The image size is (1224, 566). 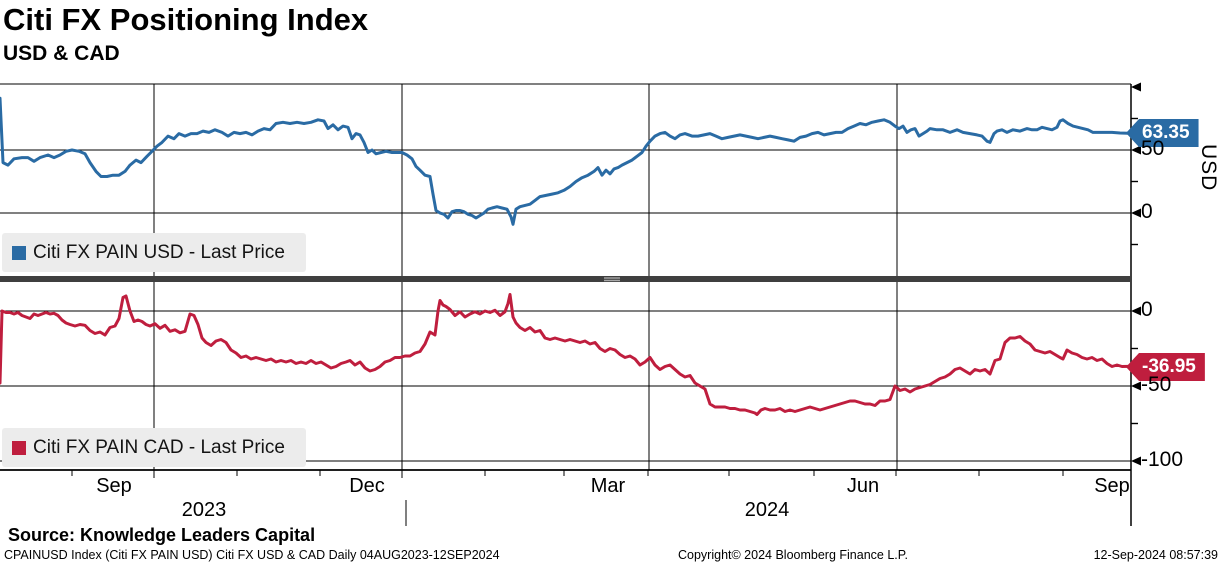 I want to click on page-subtitle: USD & CAD, so click(x=61, y=53).